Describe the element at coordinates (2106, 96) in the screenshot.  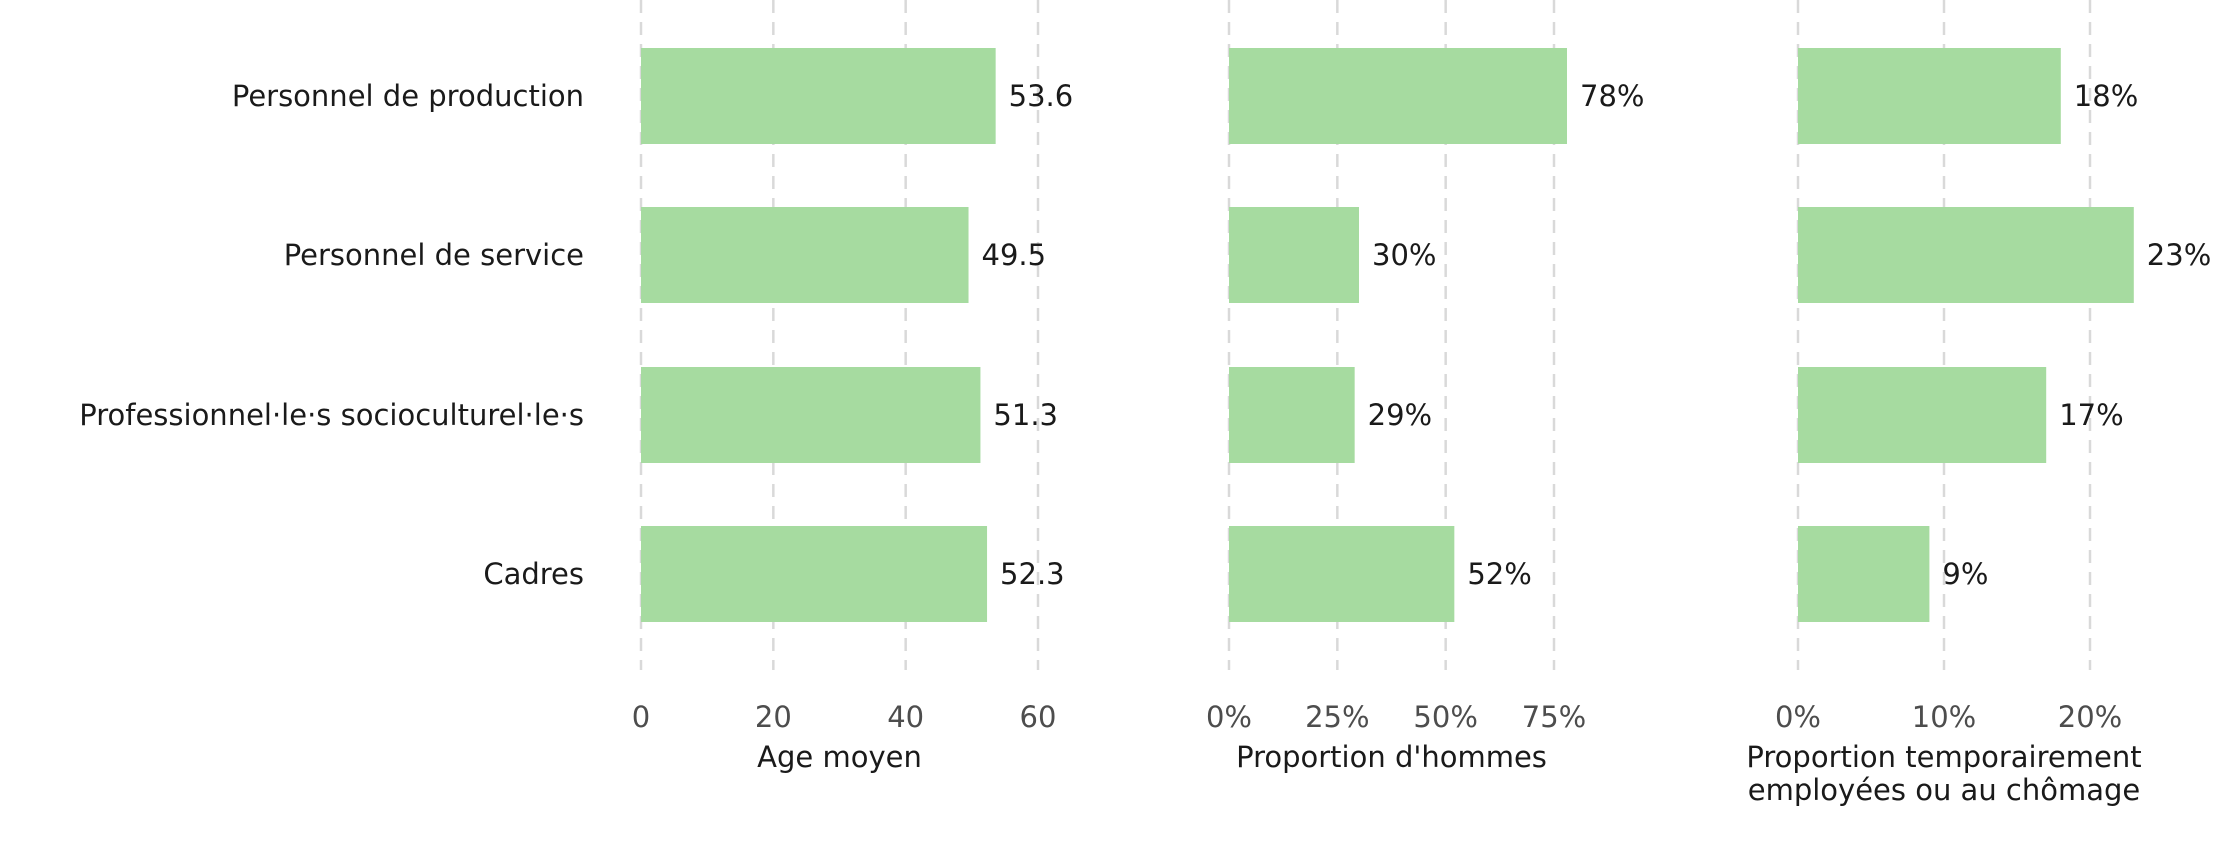
I see `data-label: 18%` at that location.